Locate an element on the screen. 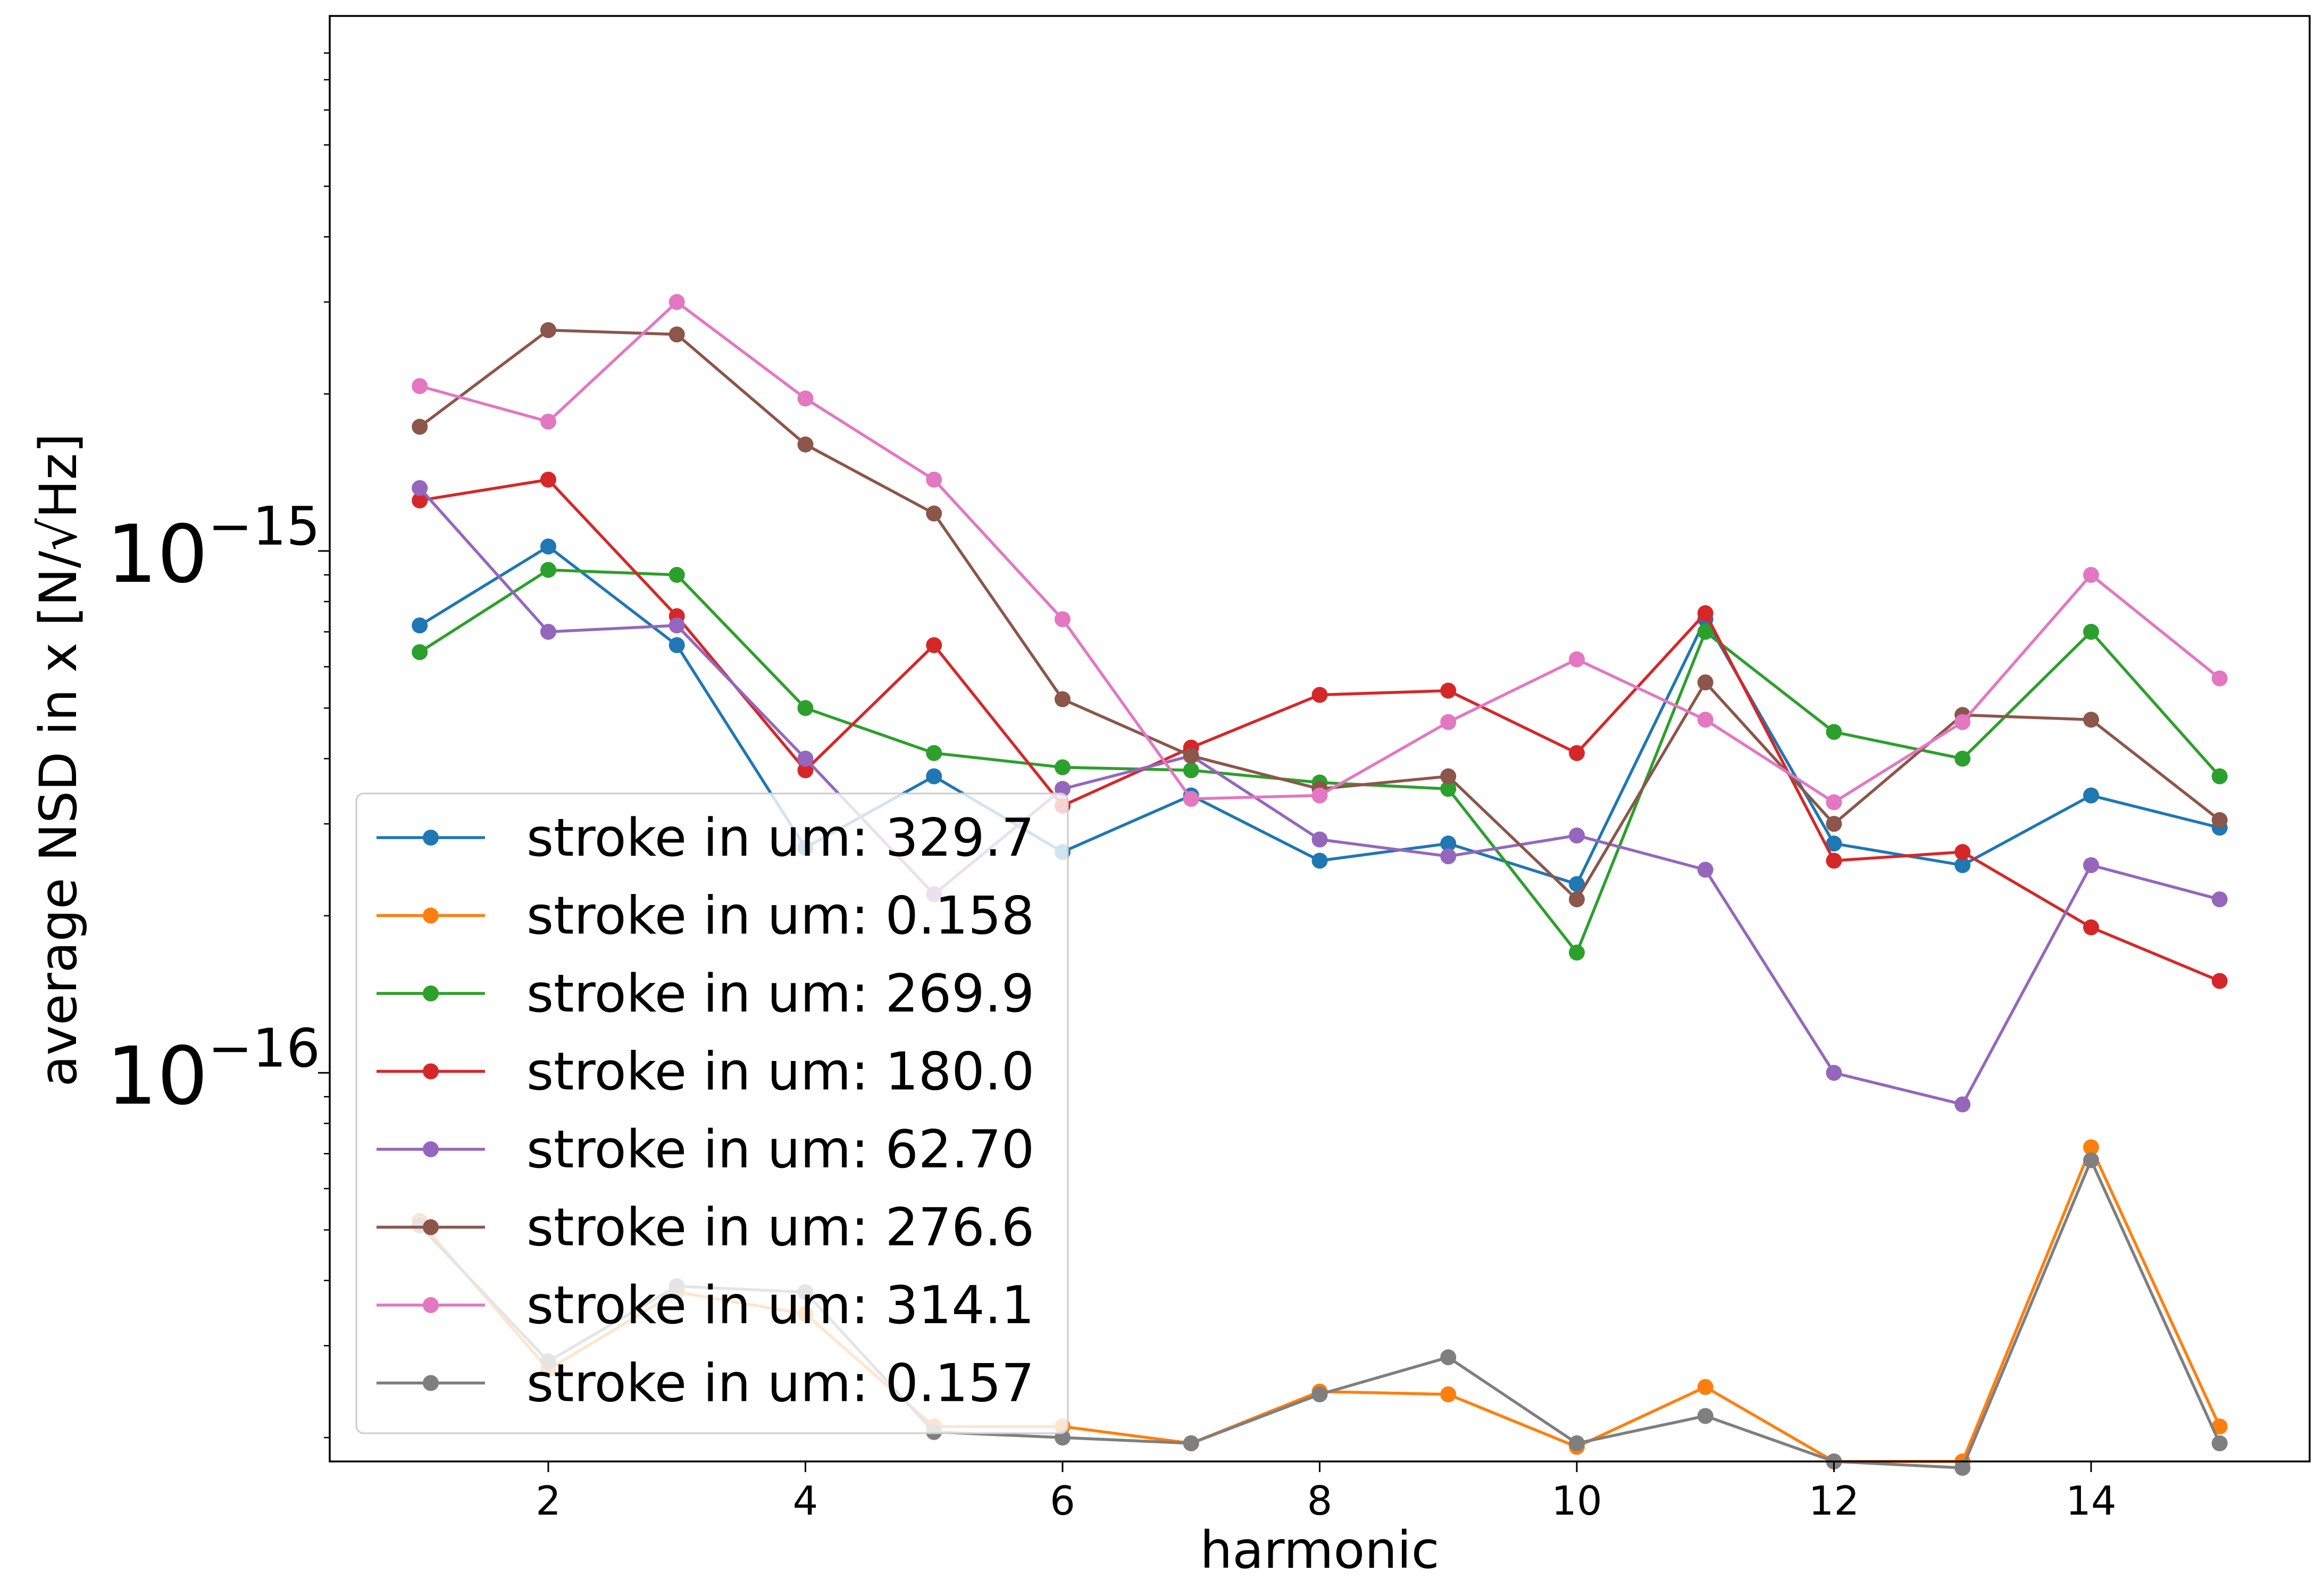  legend-item: stroke in um: 329.7 is located at coordinates (705, 838).